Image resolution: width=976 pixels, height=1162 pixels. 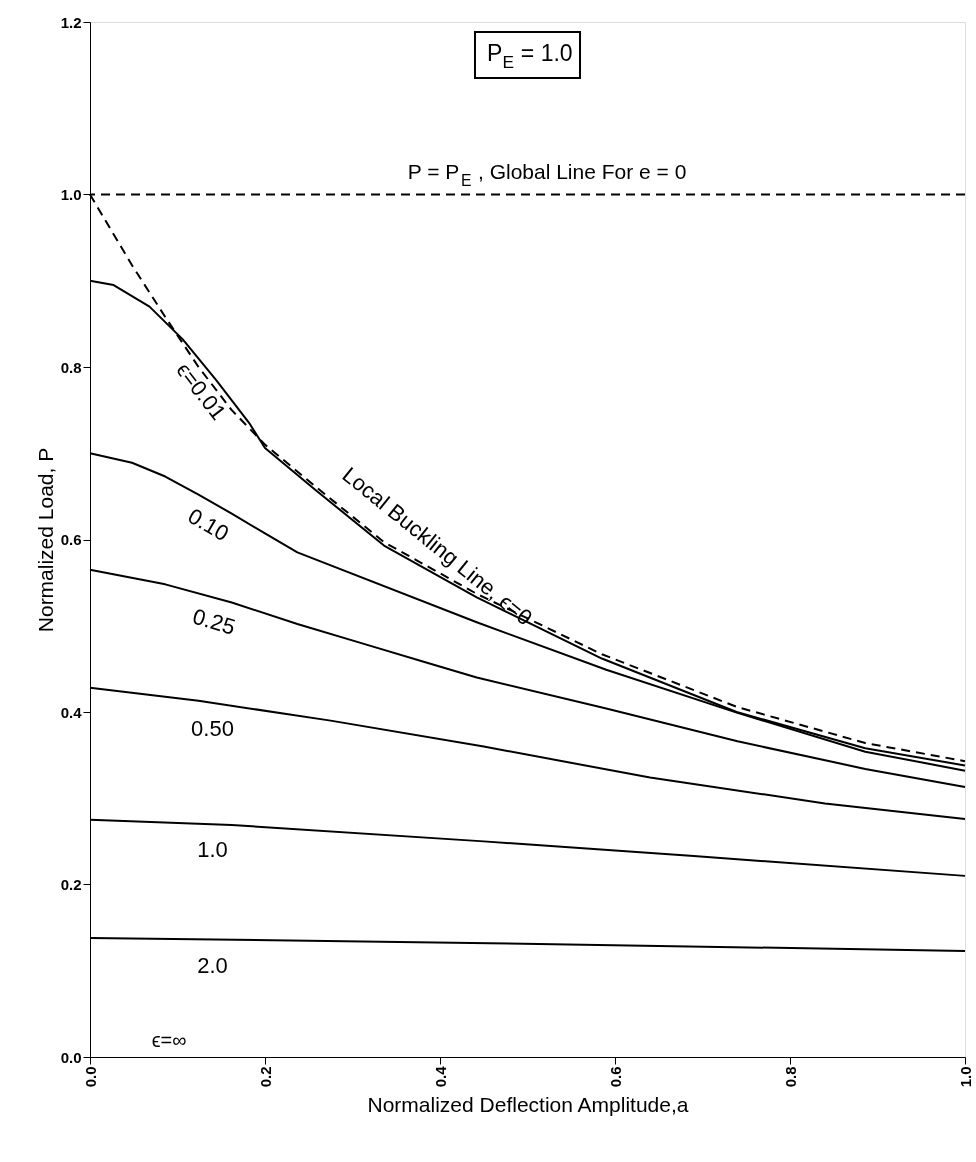 What do you see at coordinates (790, 1077) in the screenshot?
I see `x-tick-label: 0.8` at bounding box center [790, 1077].